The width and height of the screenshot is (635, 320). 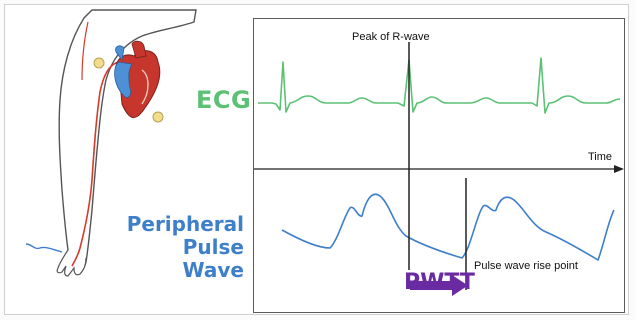 I want to click on pwtt-label: PWTT, so click(x=439, y=282).